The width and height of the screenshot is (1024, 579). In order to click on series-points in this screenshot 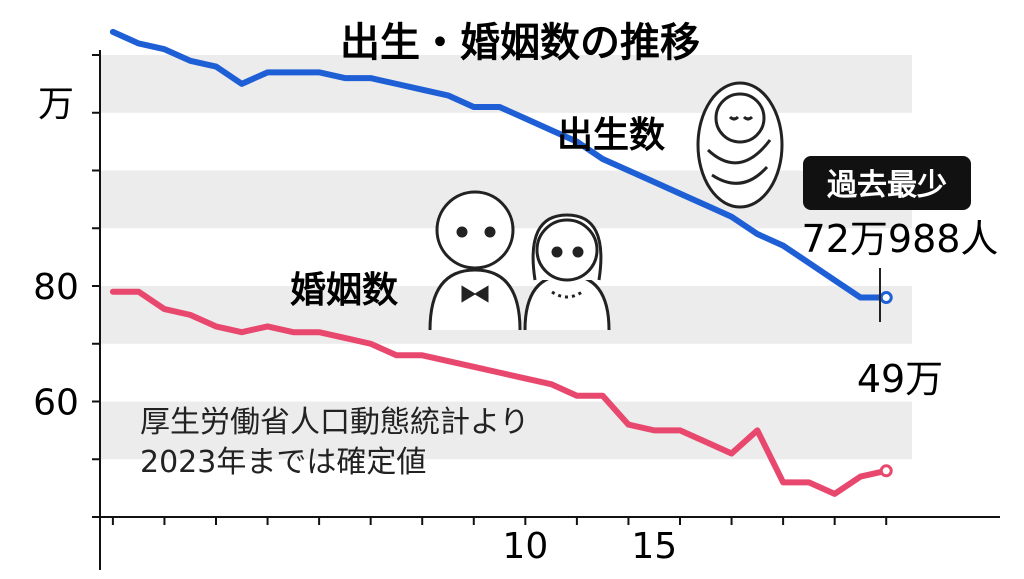, I will do `click(886, 384)`.